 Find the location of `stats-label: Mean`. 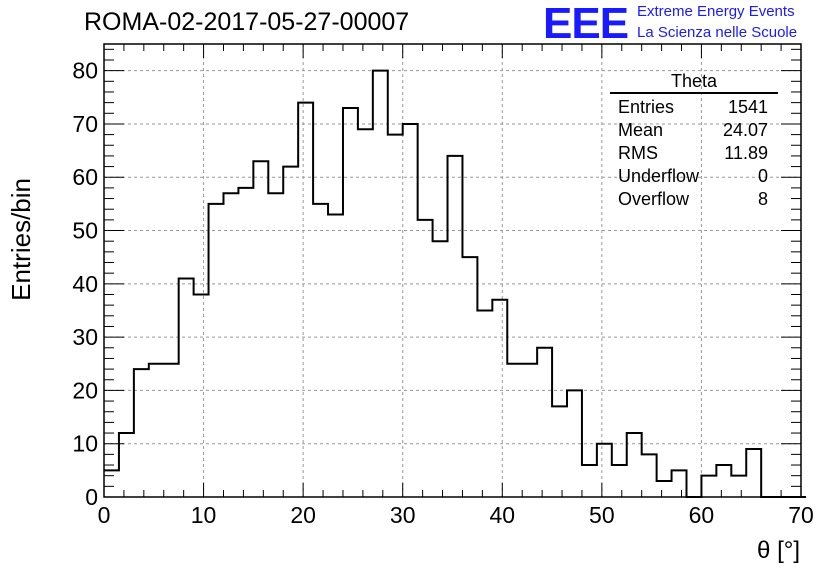

stats-label: Mean is located at coordinates (641, 130).